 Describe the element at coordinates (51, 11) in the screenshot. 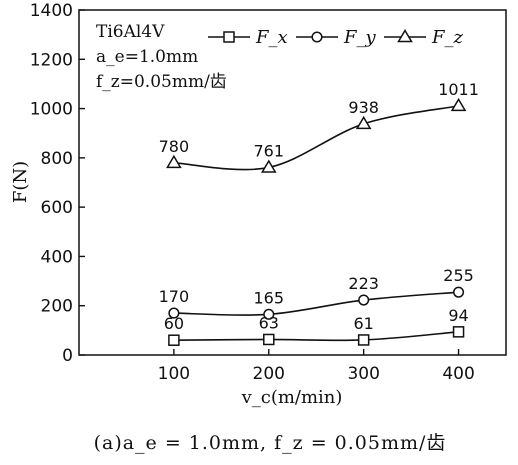

I see `y-tick-label: 1400` at that location.